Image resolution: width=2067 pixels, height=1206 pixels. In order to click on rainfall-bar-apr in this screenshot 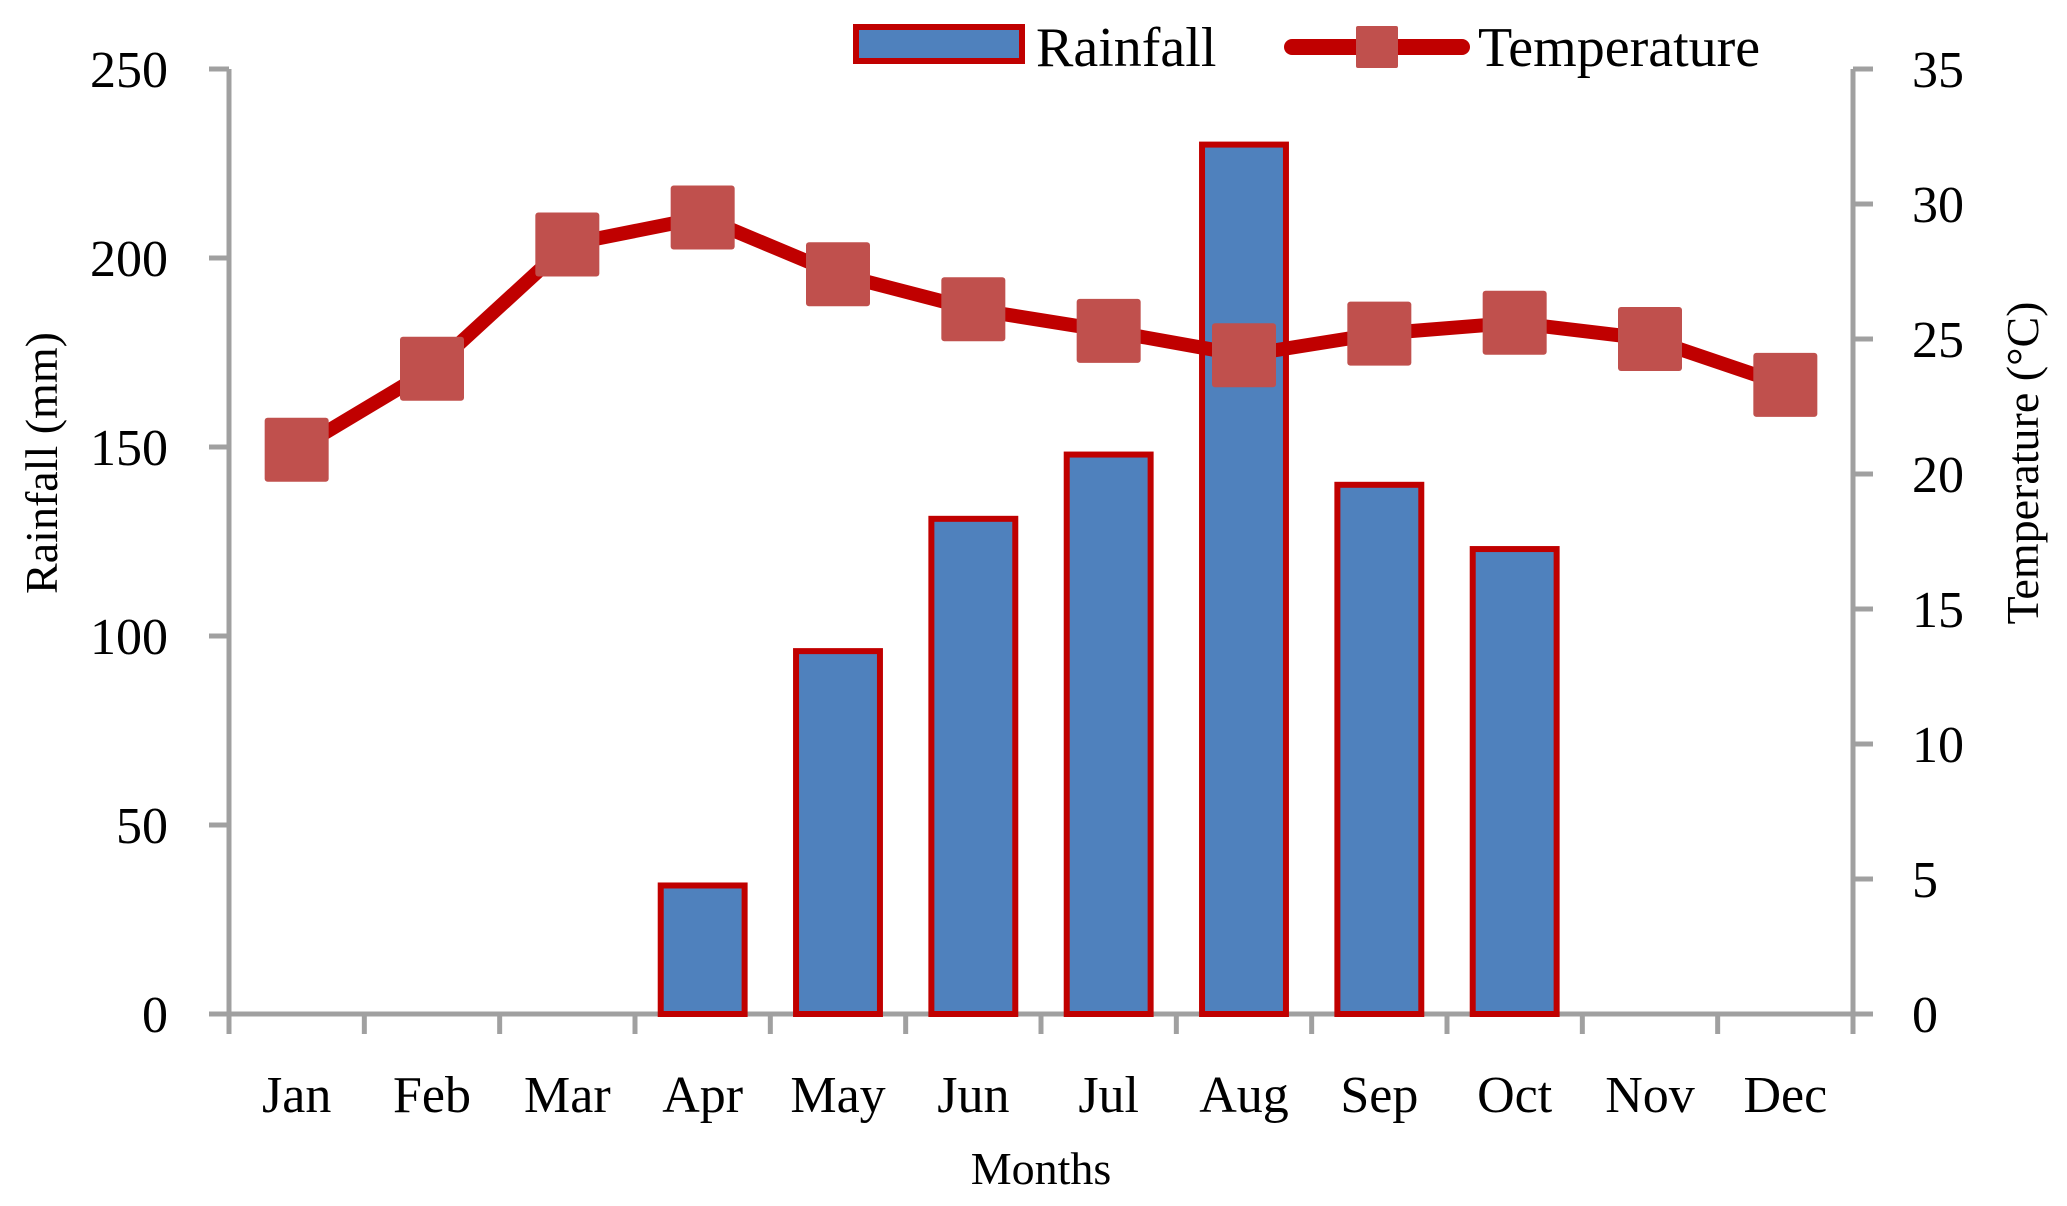, I will do `click(702, 949)`.